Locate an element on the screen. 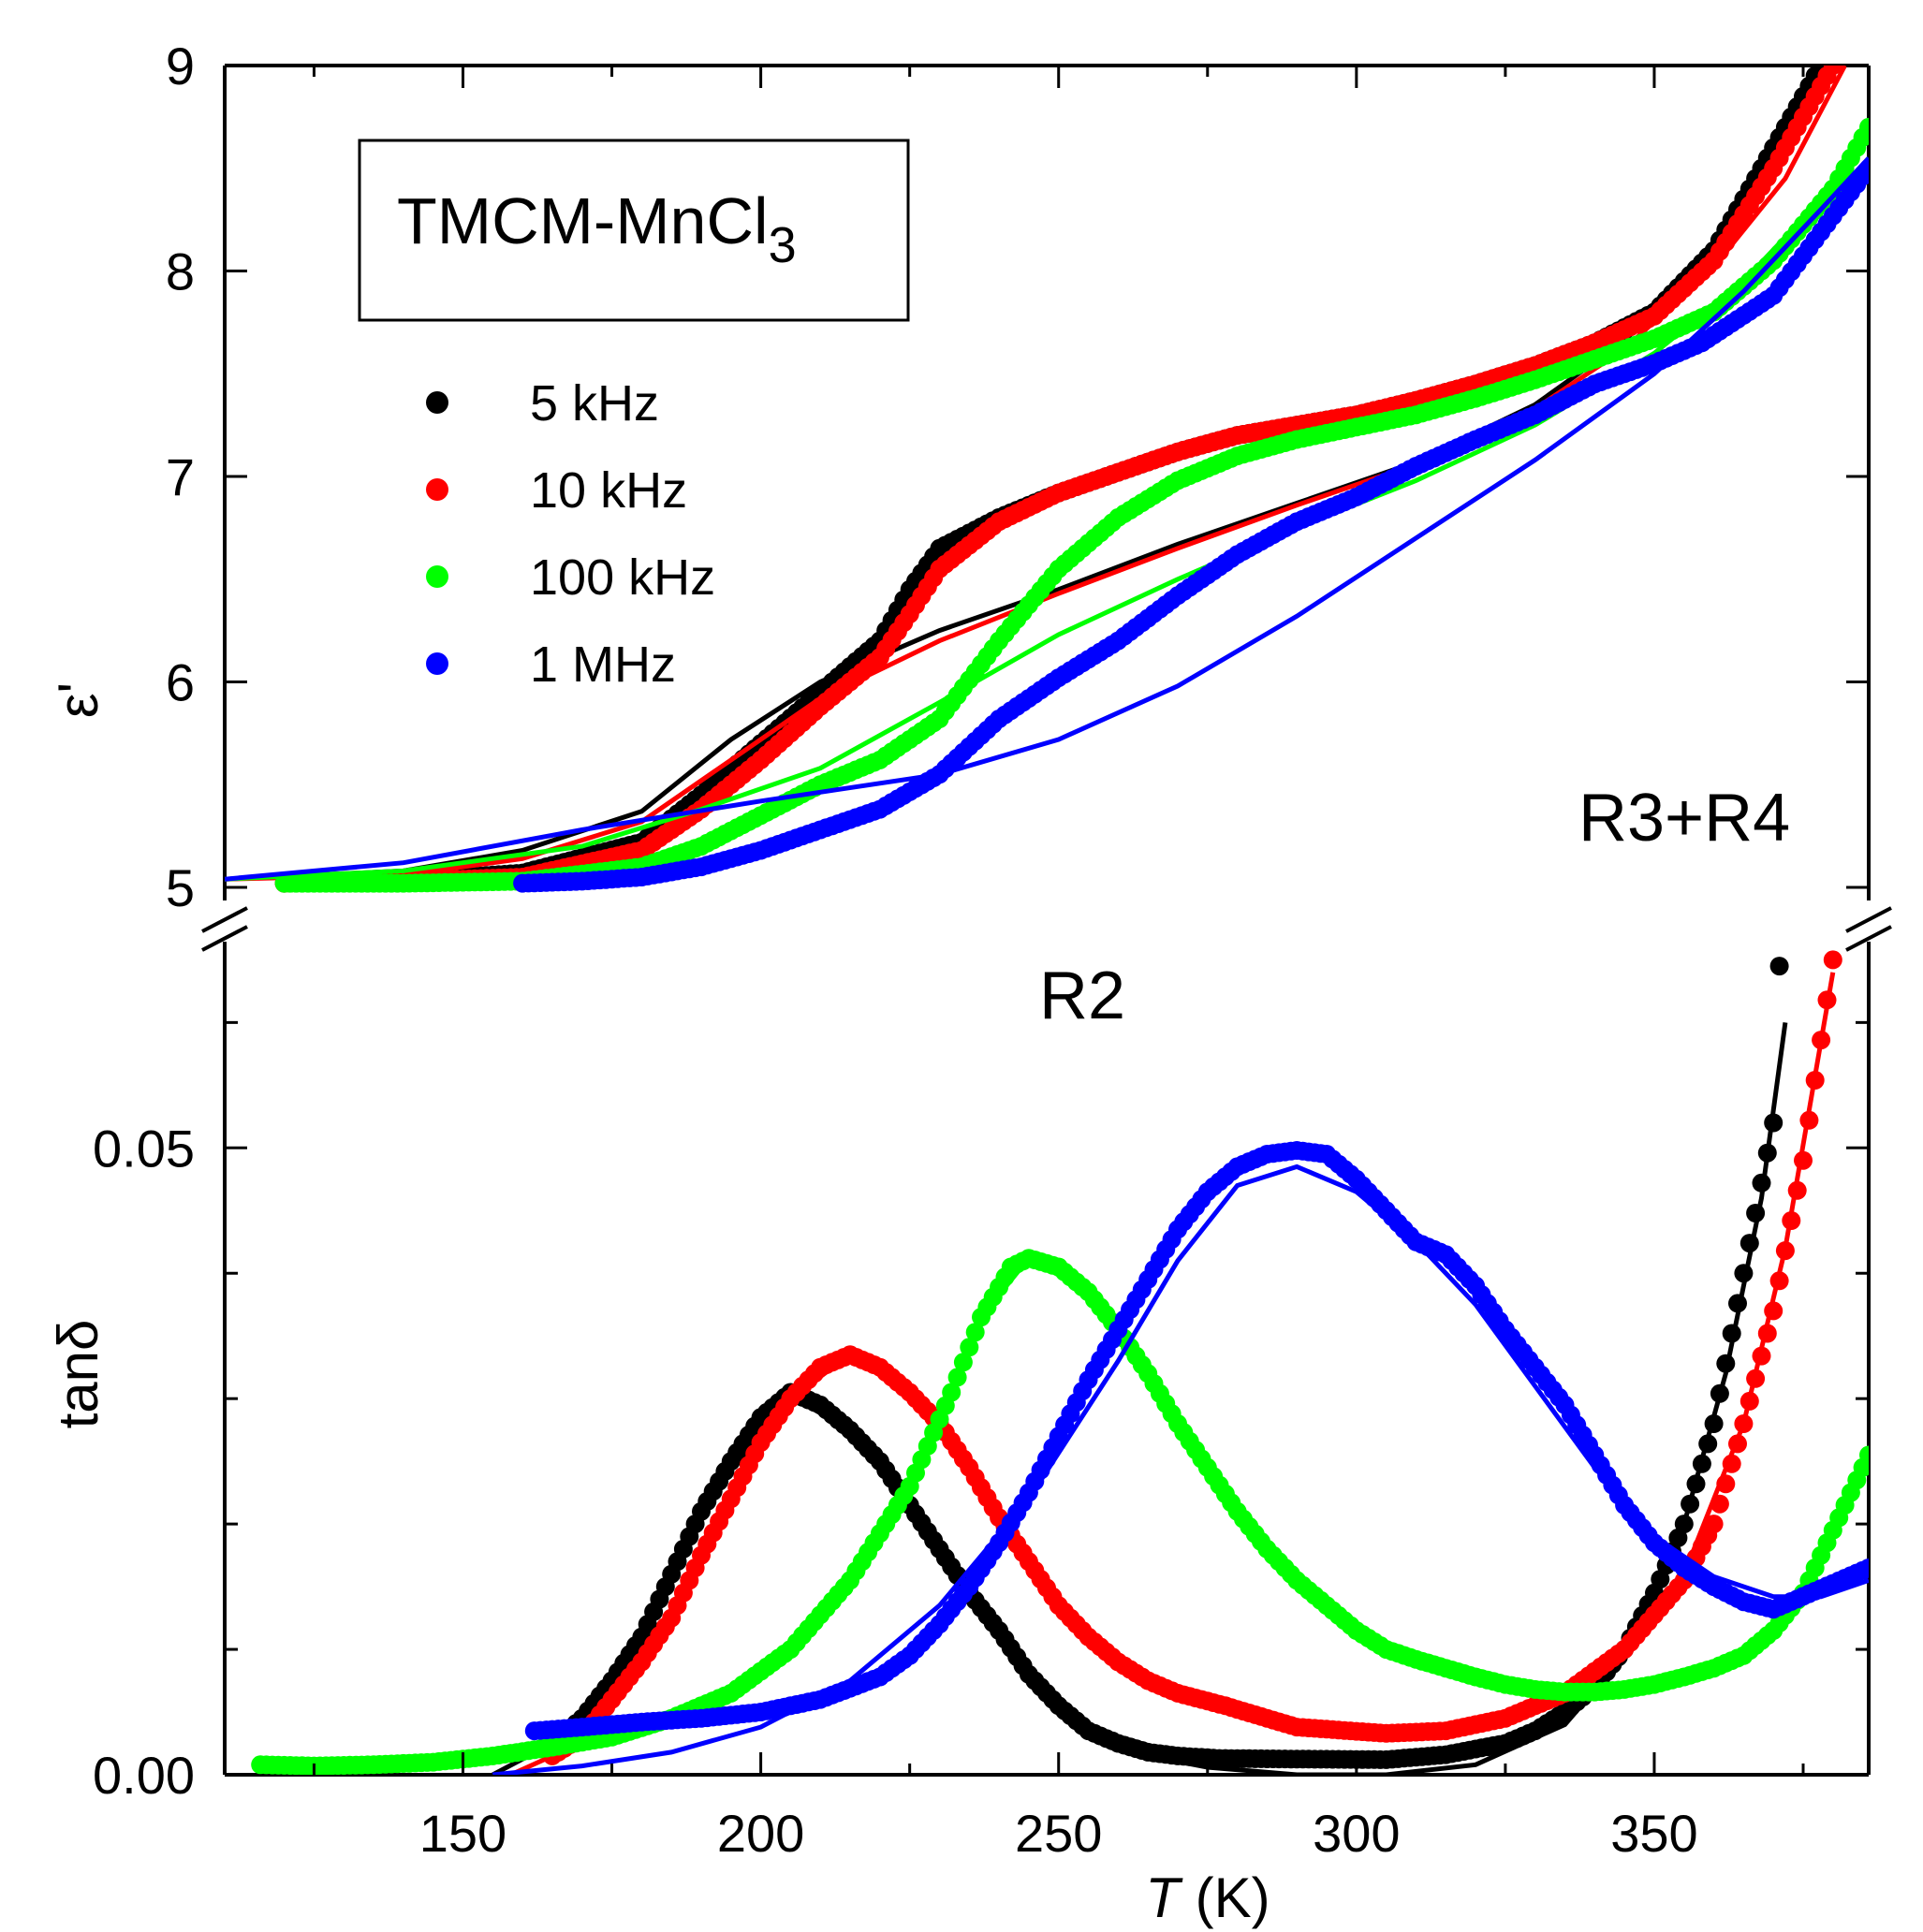  top-y-tick-label: 7 is located at coordinates (180, 476).